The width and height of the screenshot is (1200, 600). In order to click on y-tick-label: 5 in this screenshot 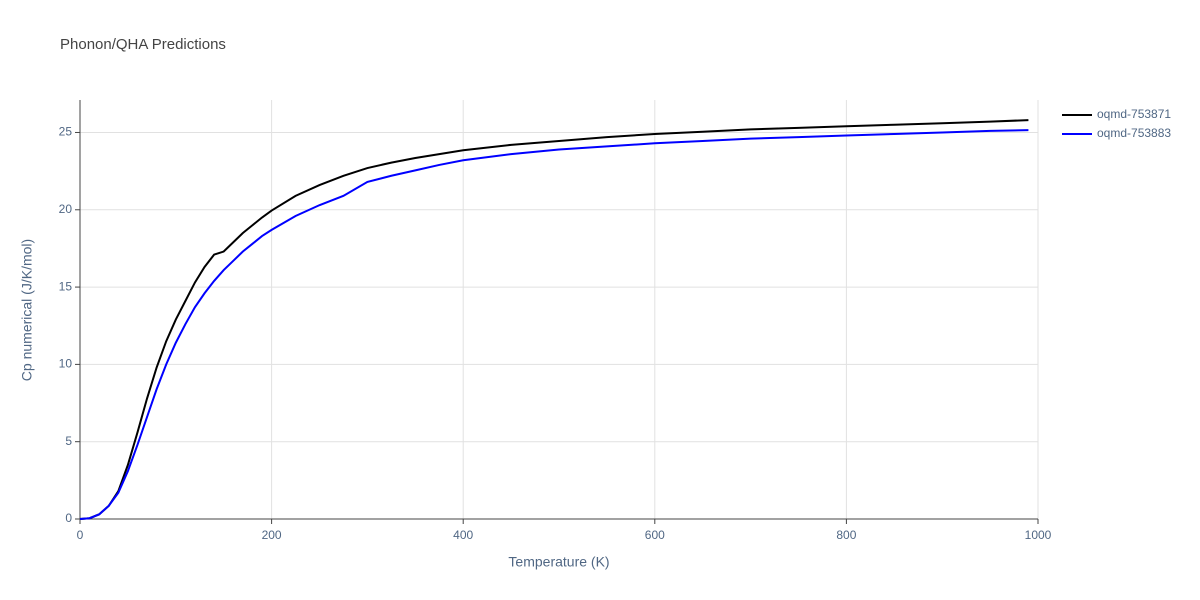, I will do `click(68, 441)`.